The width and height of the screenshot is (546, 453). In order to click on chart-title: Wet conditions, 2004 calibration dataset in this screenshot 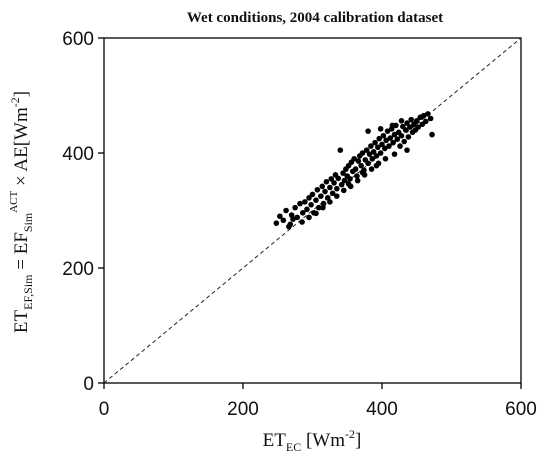, I will do `click(315, 18)`.